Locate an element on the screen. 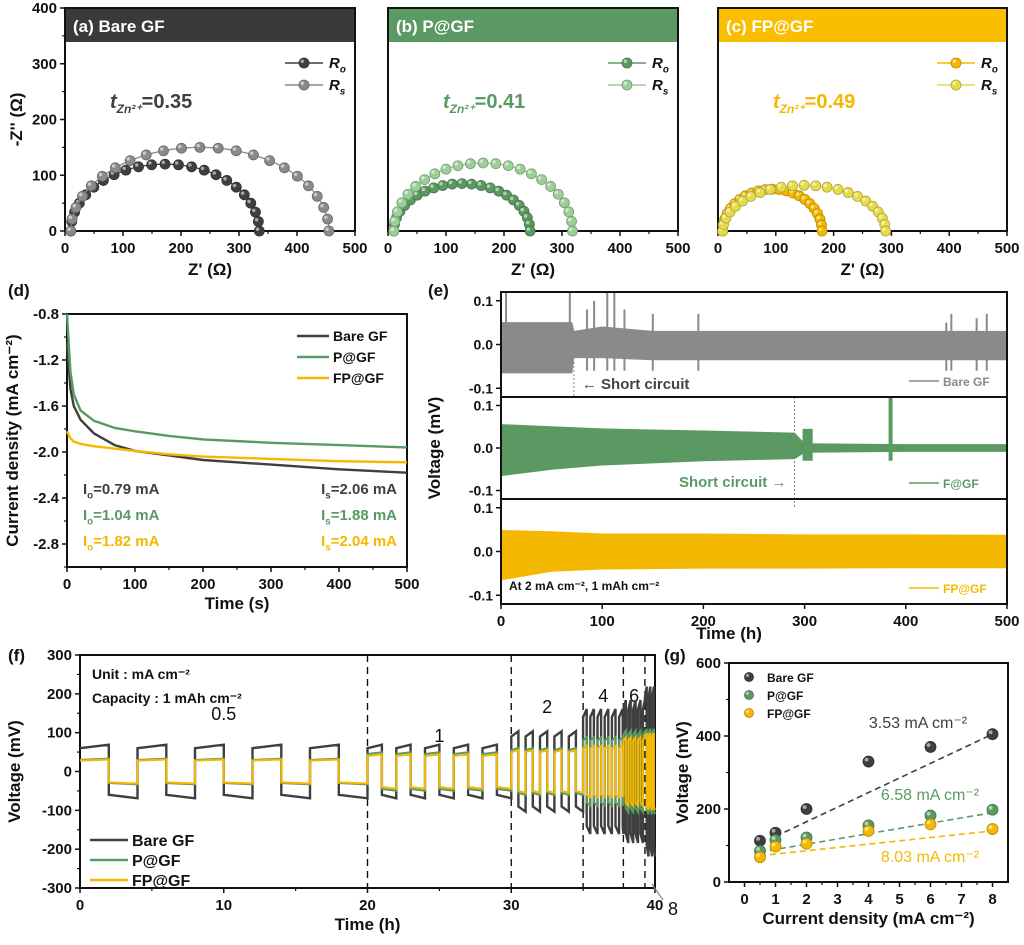 This screenshot has height=945, width=1024. x-axis-label: Z' (Ω) is located at coordinates (533, 269).